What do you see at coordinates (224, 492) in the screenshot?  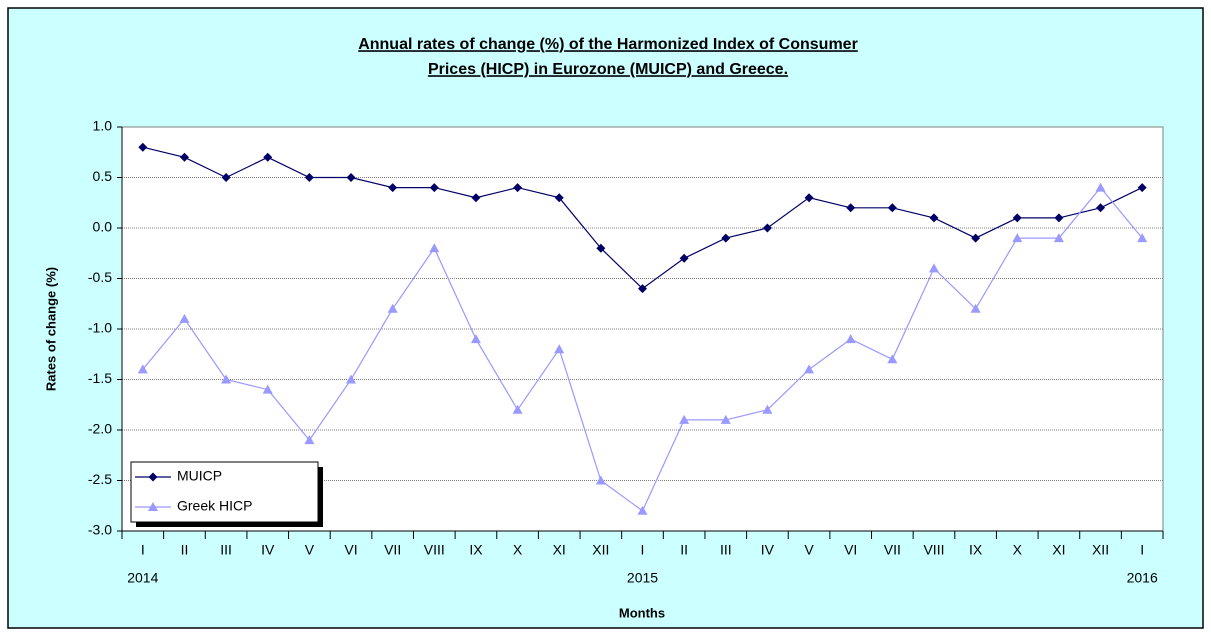 I see `legend` at bounding box center [224, 492].